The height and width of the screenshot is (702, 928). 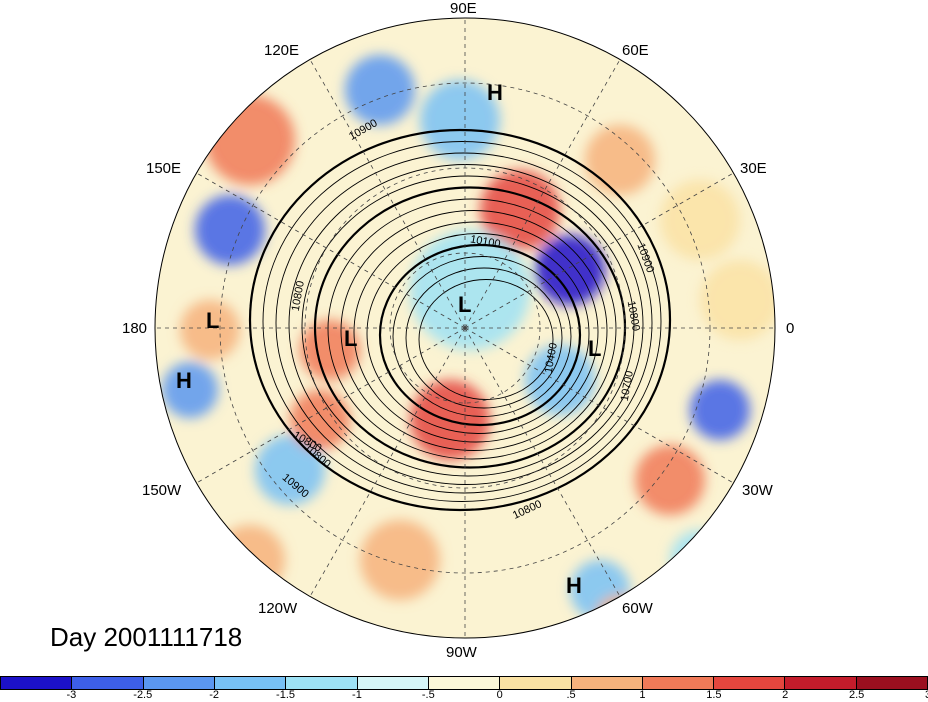 I want to click on lon-label-0: 0, so click(x=790, y=328).